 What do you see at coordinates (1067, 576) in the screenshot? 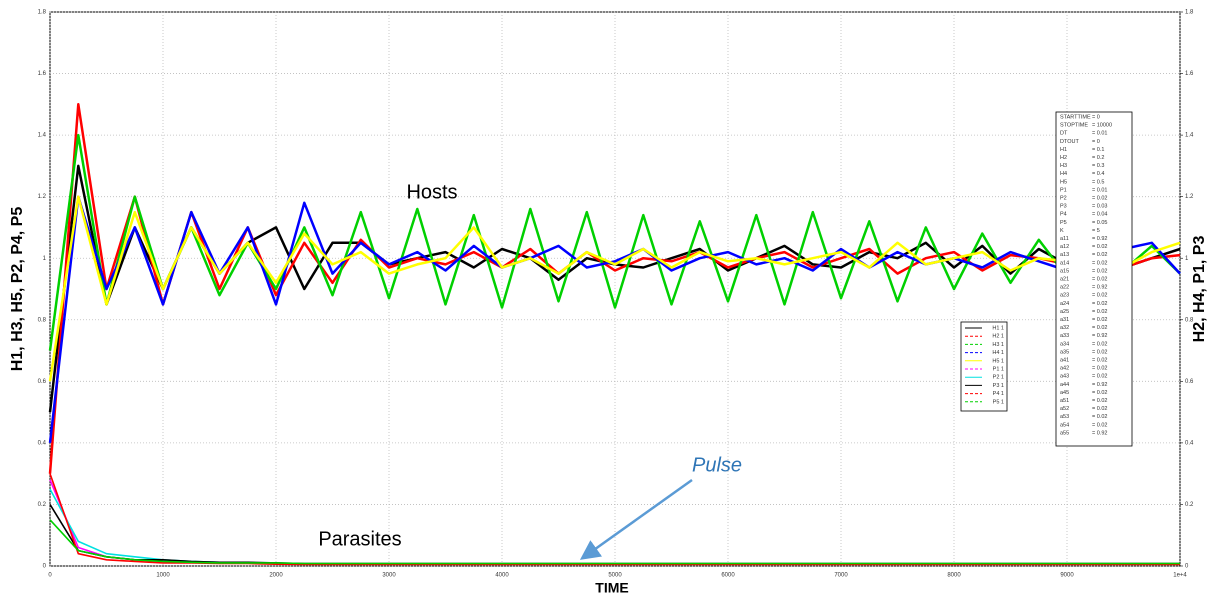
I see `x-tick-label: 9000` at bounding box center [1067, 576].